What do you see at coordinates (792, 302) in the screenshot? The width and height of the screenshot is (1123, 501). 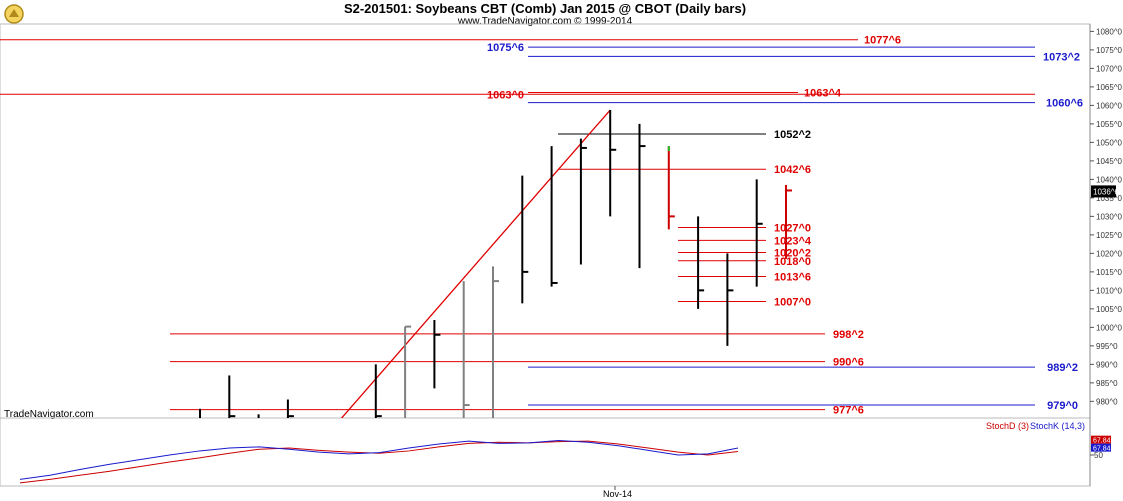 I see `level-label-right-9: 1007^0` at bounding box center [792, 302].